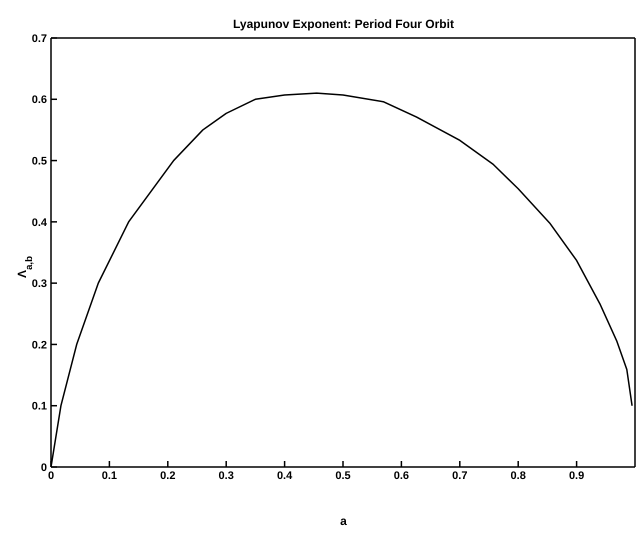  I want to click on x-tick-label: 0.4, so click(285, 476).